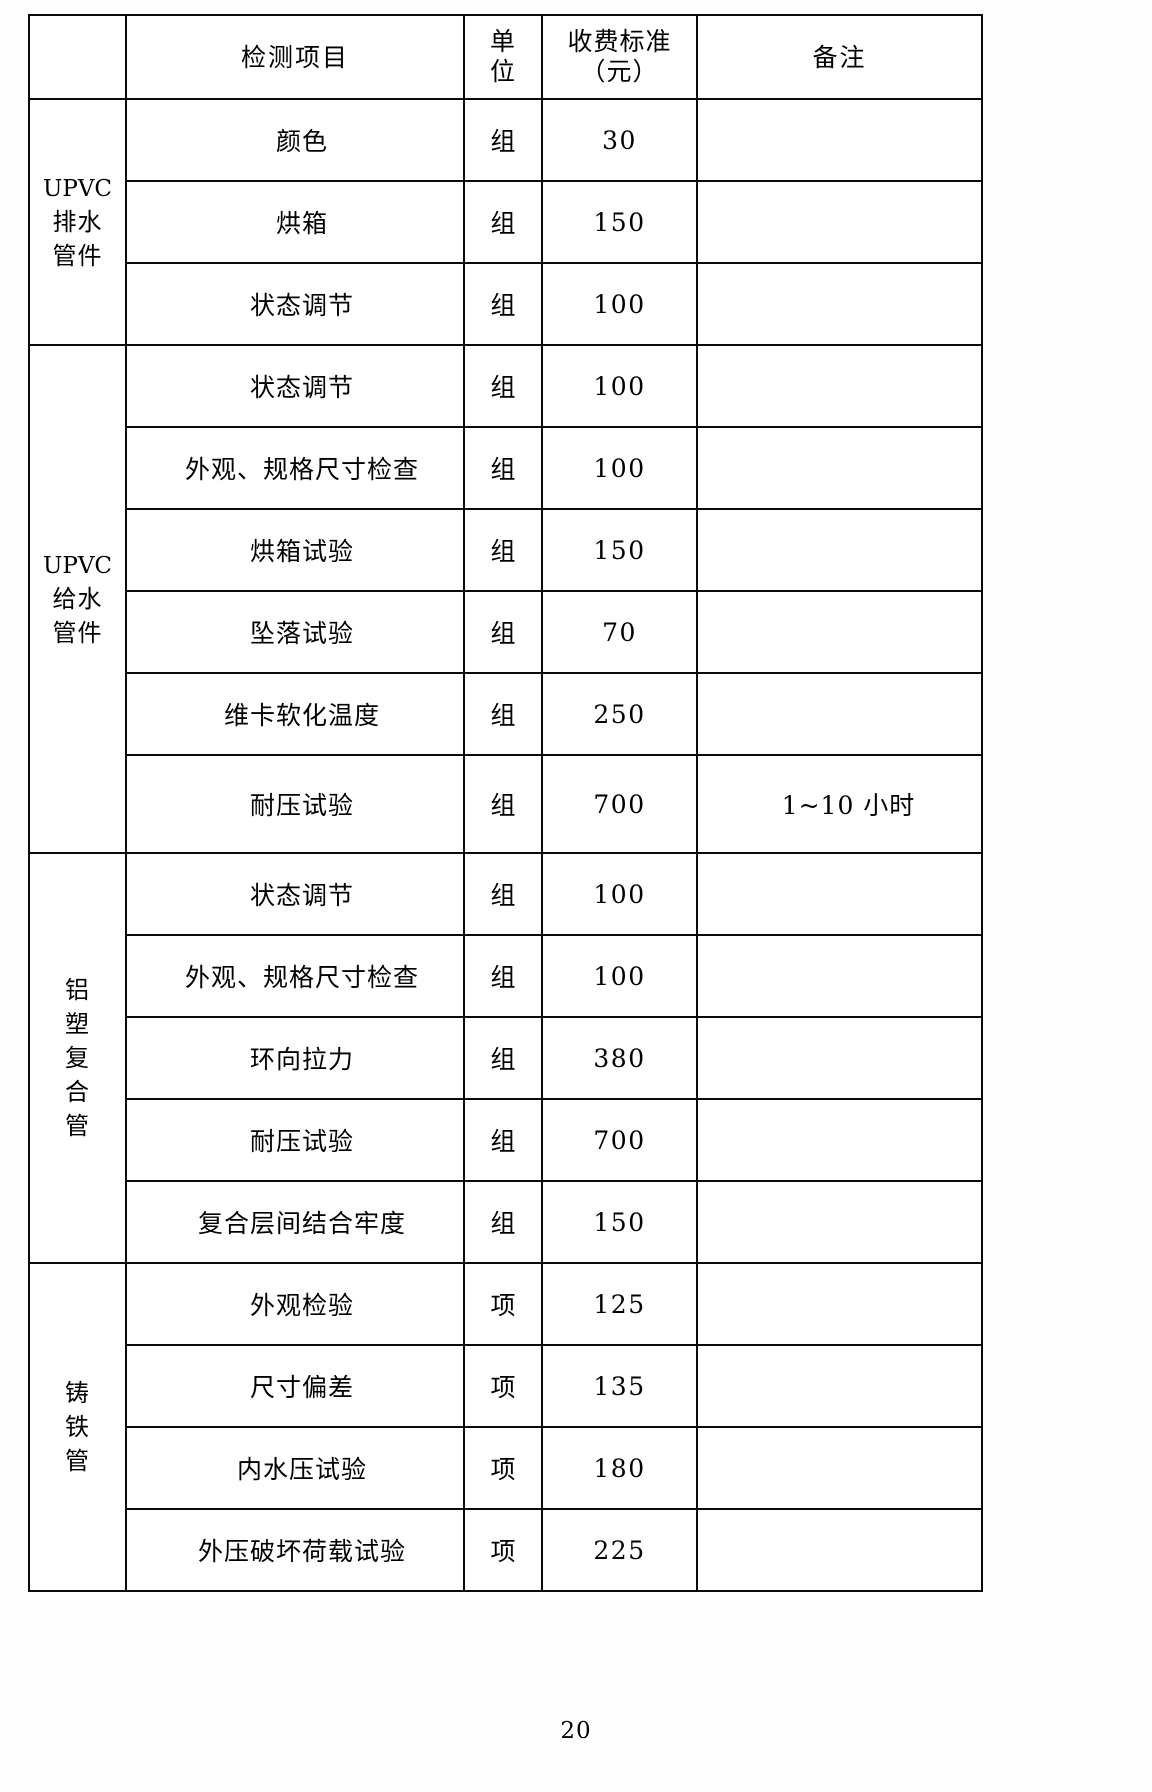 This screenshot has width=1152, height=1792. I want to click on header-item-label: 检测项目, so click(294, 57).